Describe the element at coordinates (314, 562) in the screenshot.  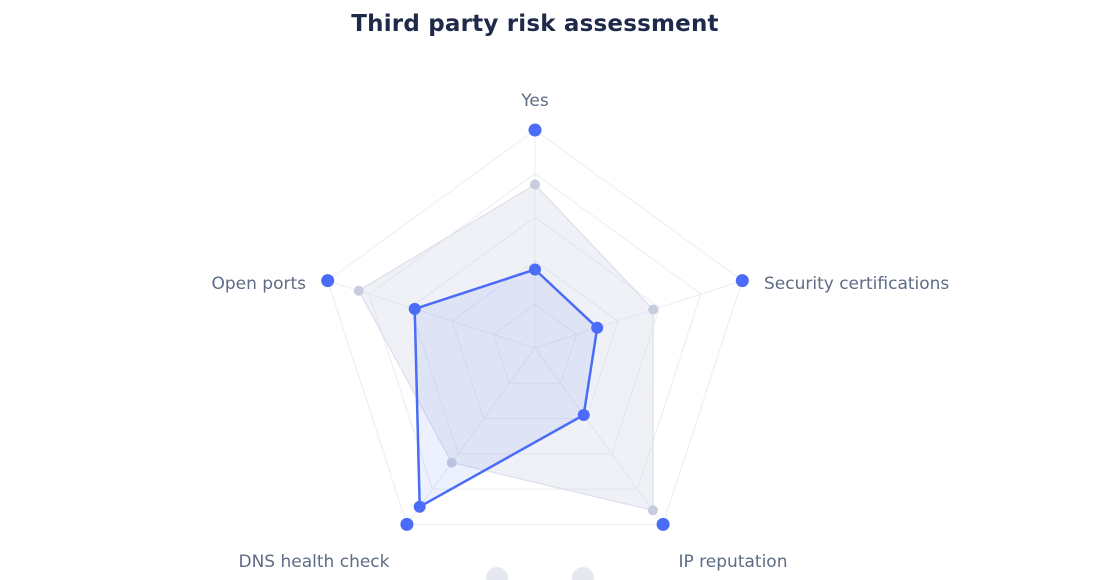
I see `axis-label-dns-health-check: DNS health check` at that location.